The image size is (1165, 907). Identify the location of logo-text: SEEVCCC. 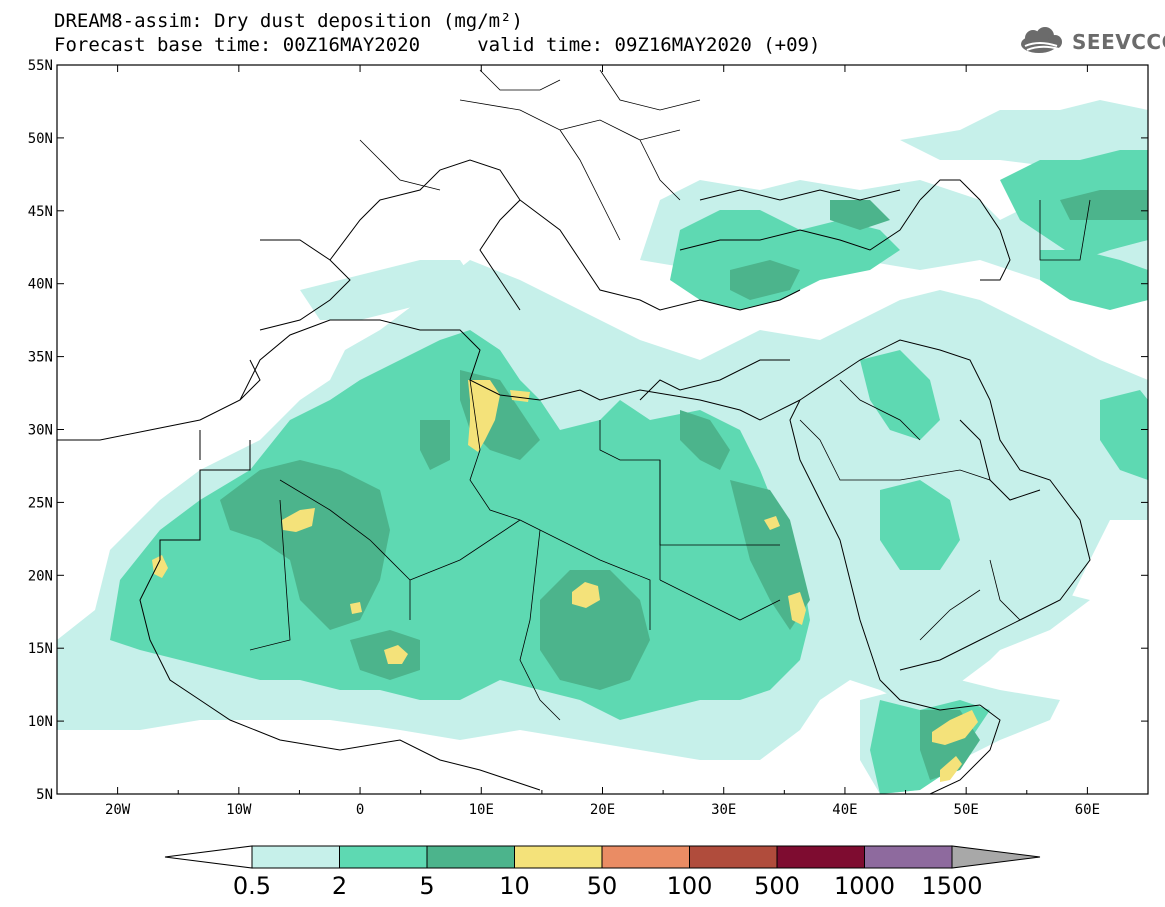
(1118, 42).